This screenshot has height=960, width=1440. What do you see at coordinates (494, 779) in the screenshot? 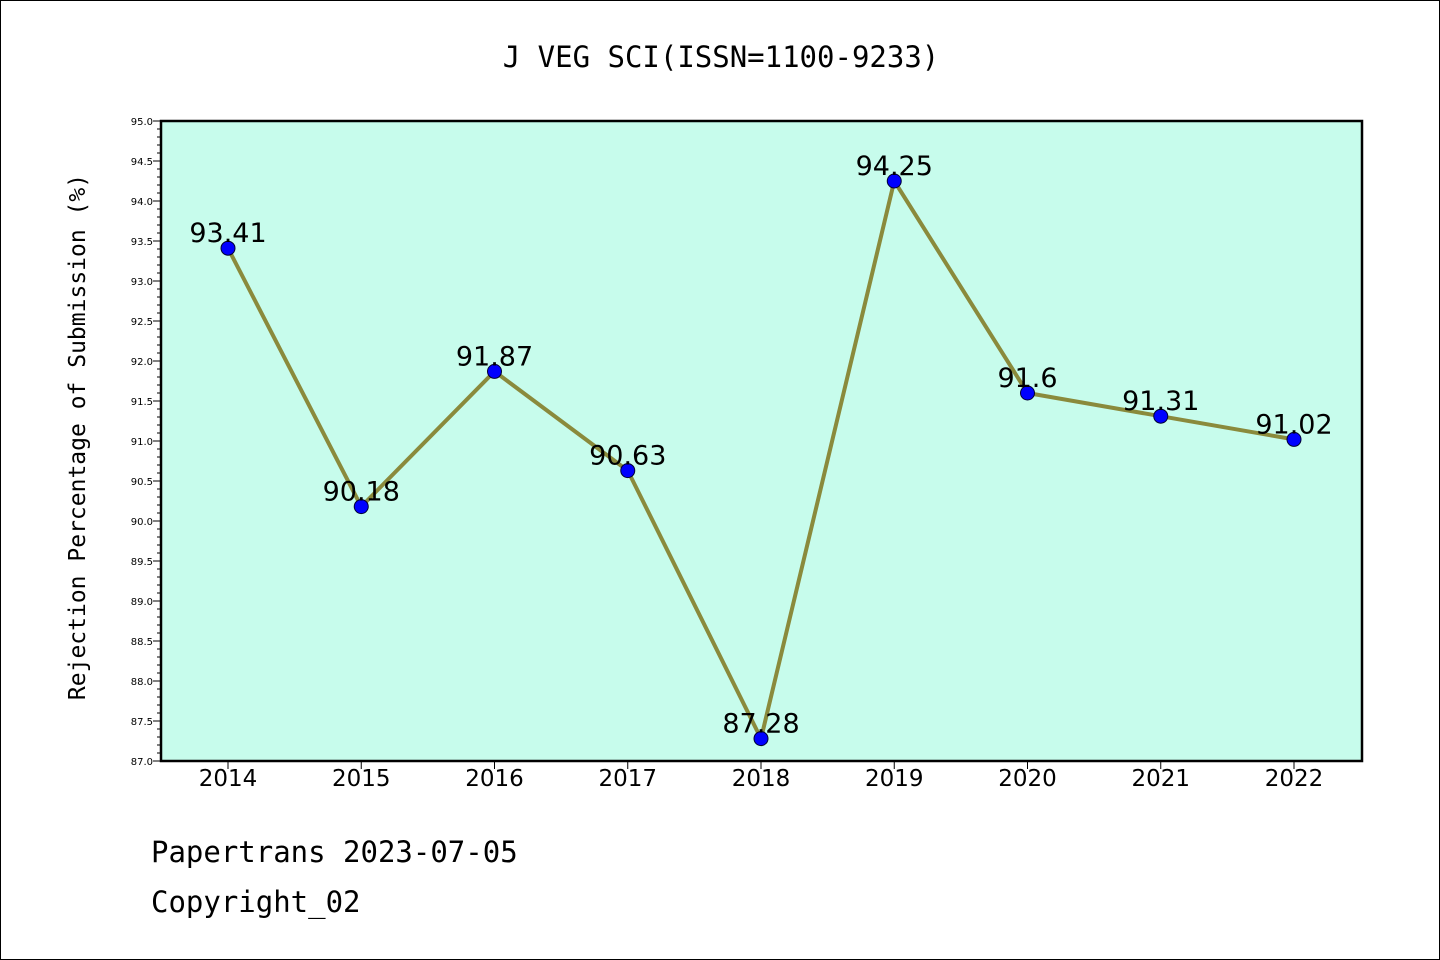
I see `x-tick-label: 2016` at bounding box center [494, 779].